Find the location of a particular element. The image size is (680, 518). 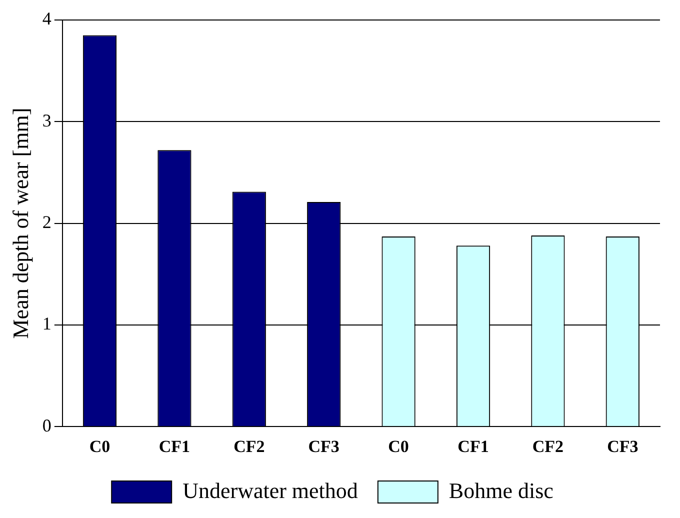

legend-label: Bohme disc is located at coordinates (501, 490).